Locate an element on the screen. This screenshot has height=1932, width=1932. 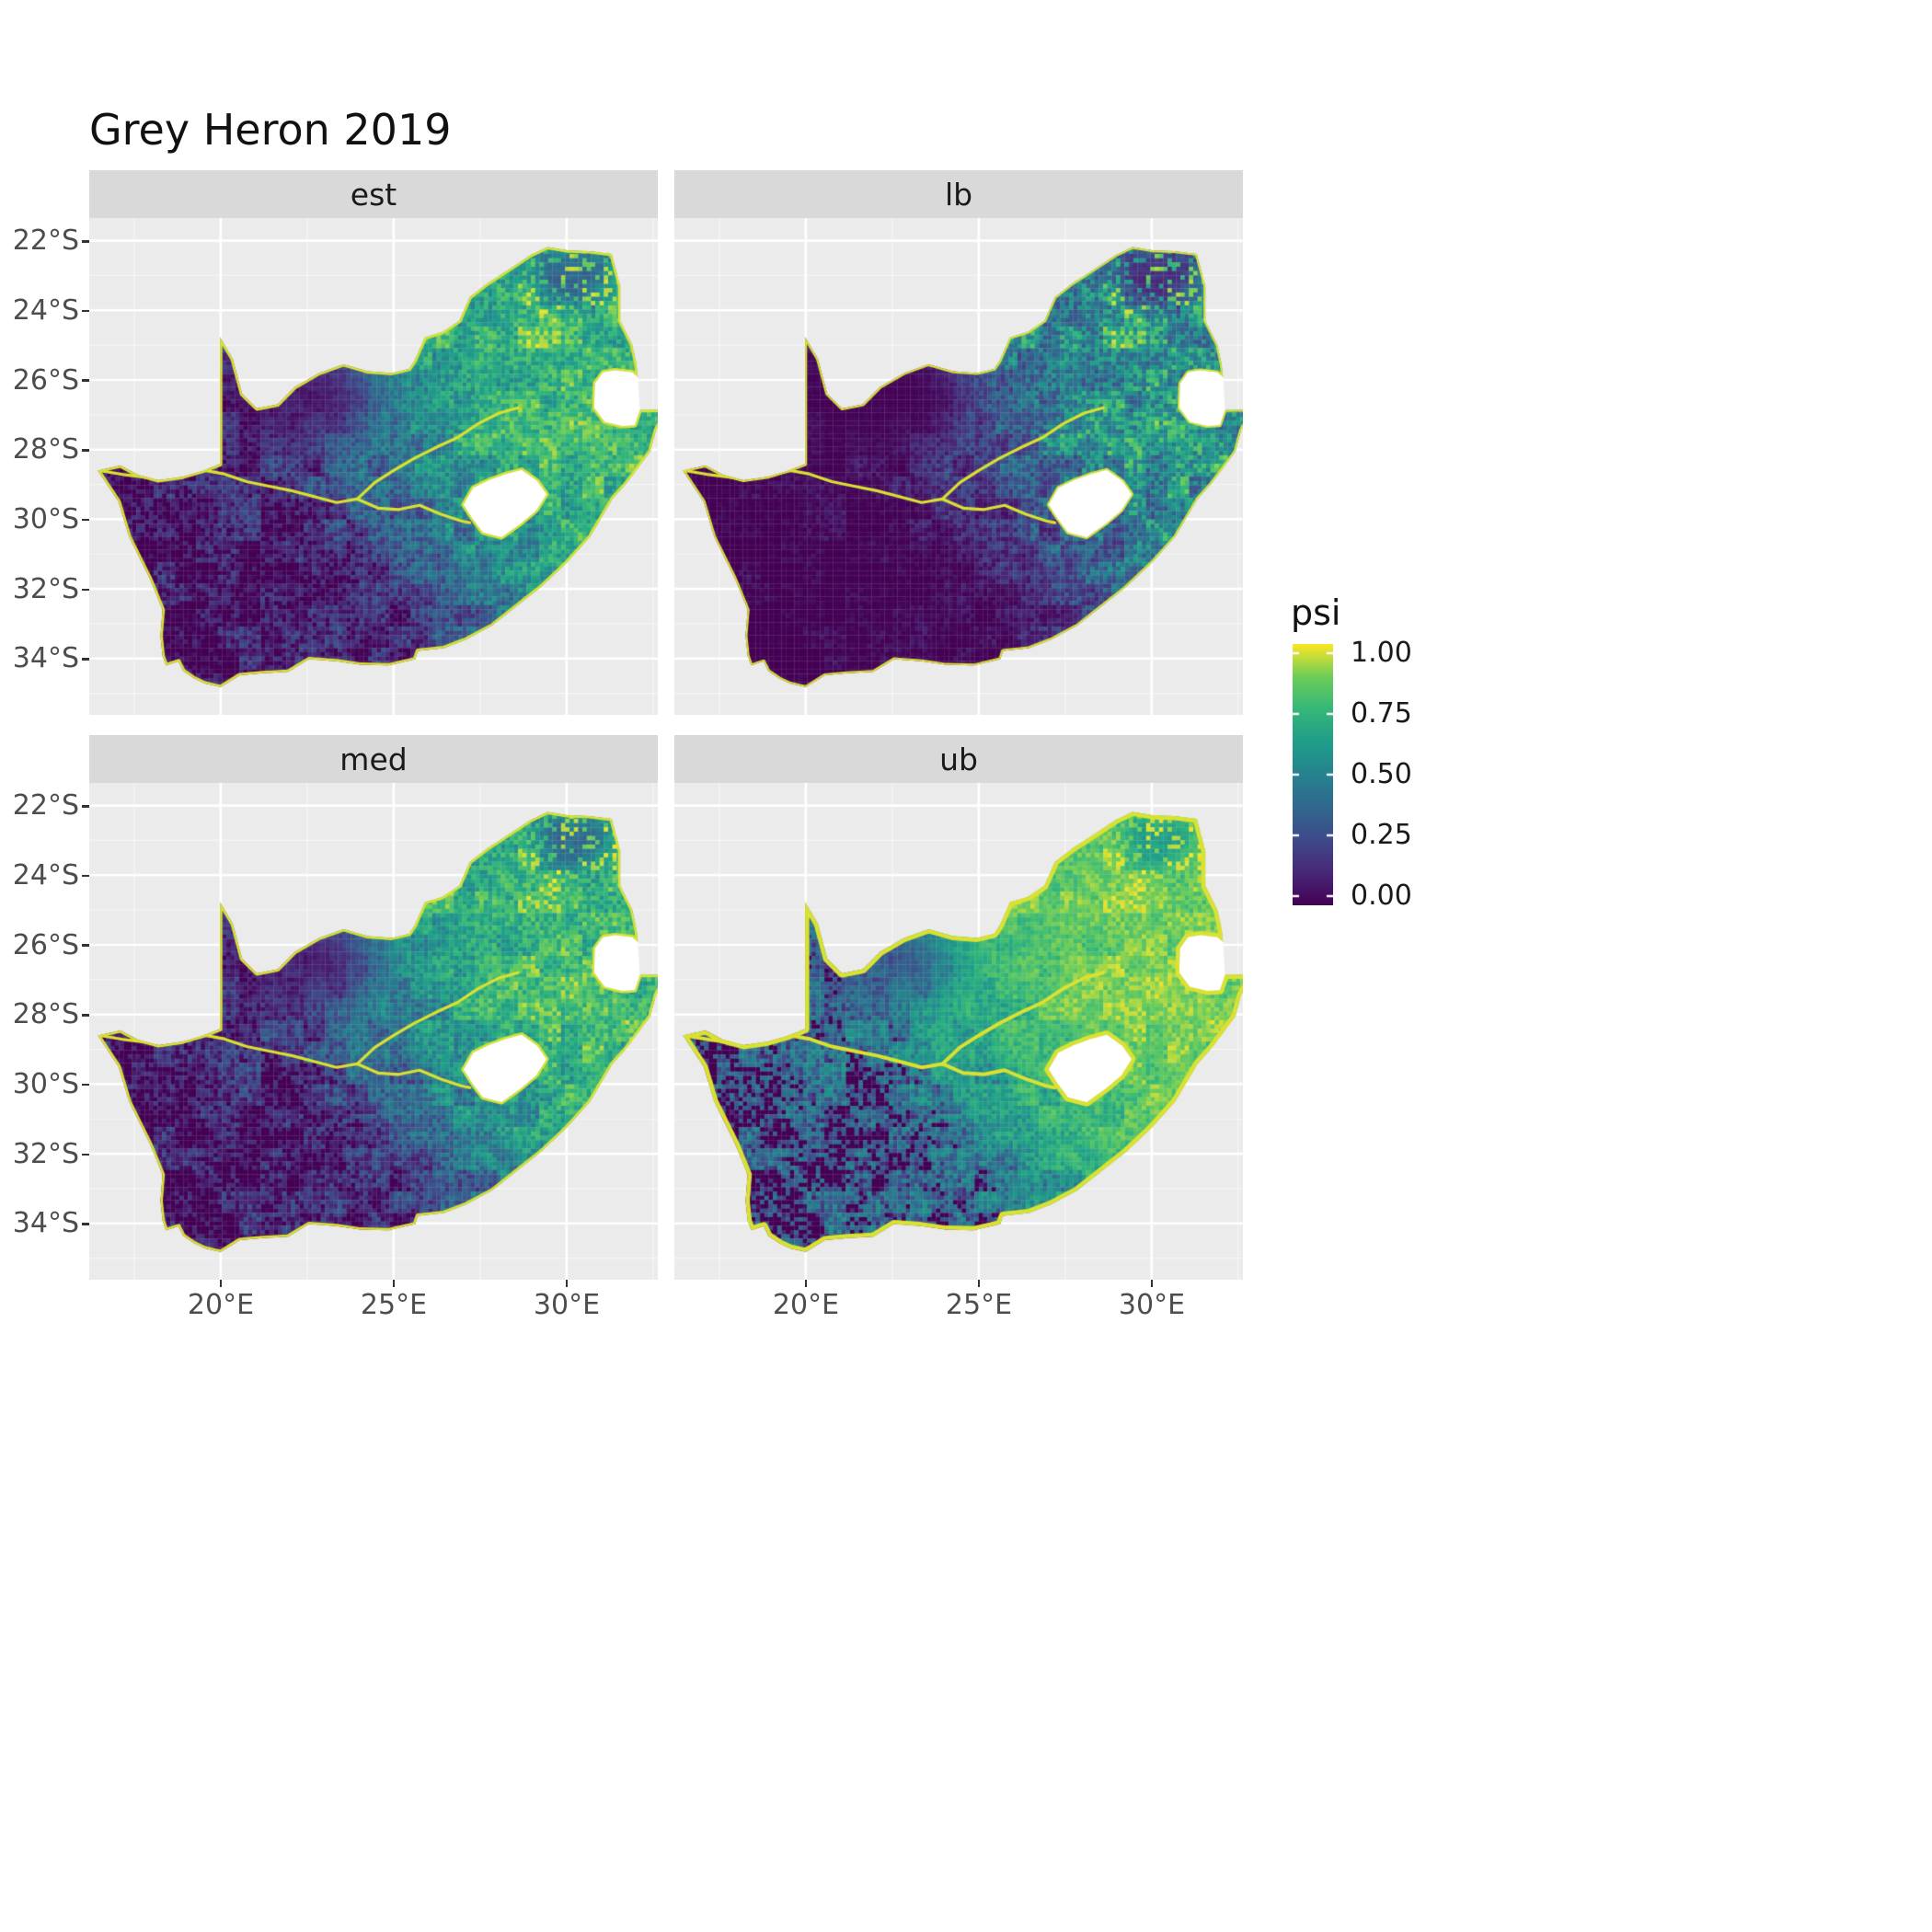
legend-tick-label: 0.25 is located at coordinates (1381, 835).